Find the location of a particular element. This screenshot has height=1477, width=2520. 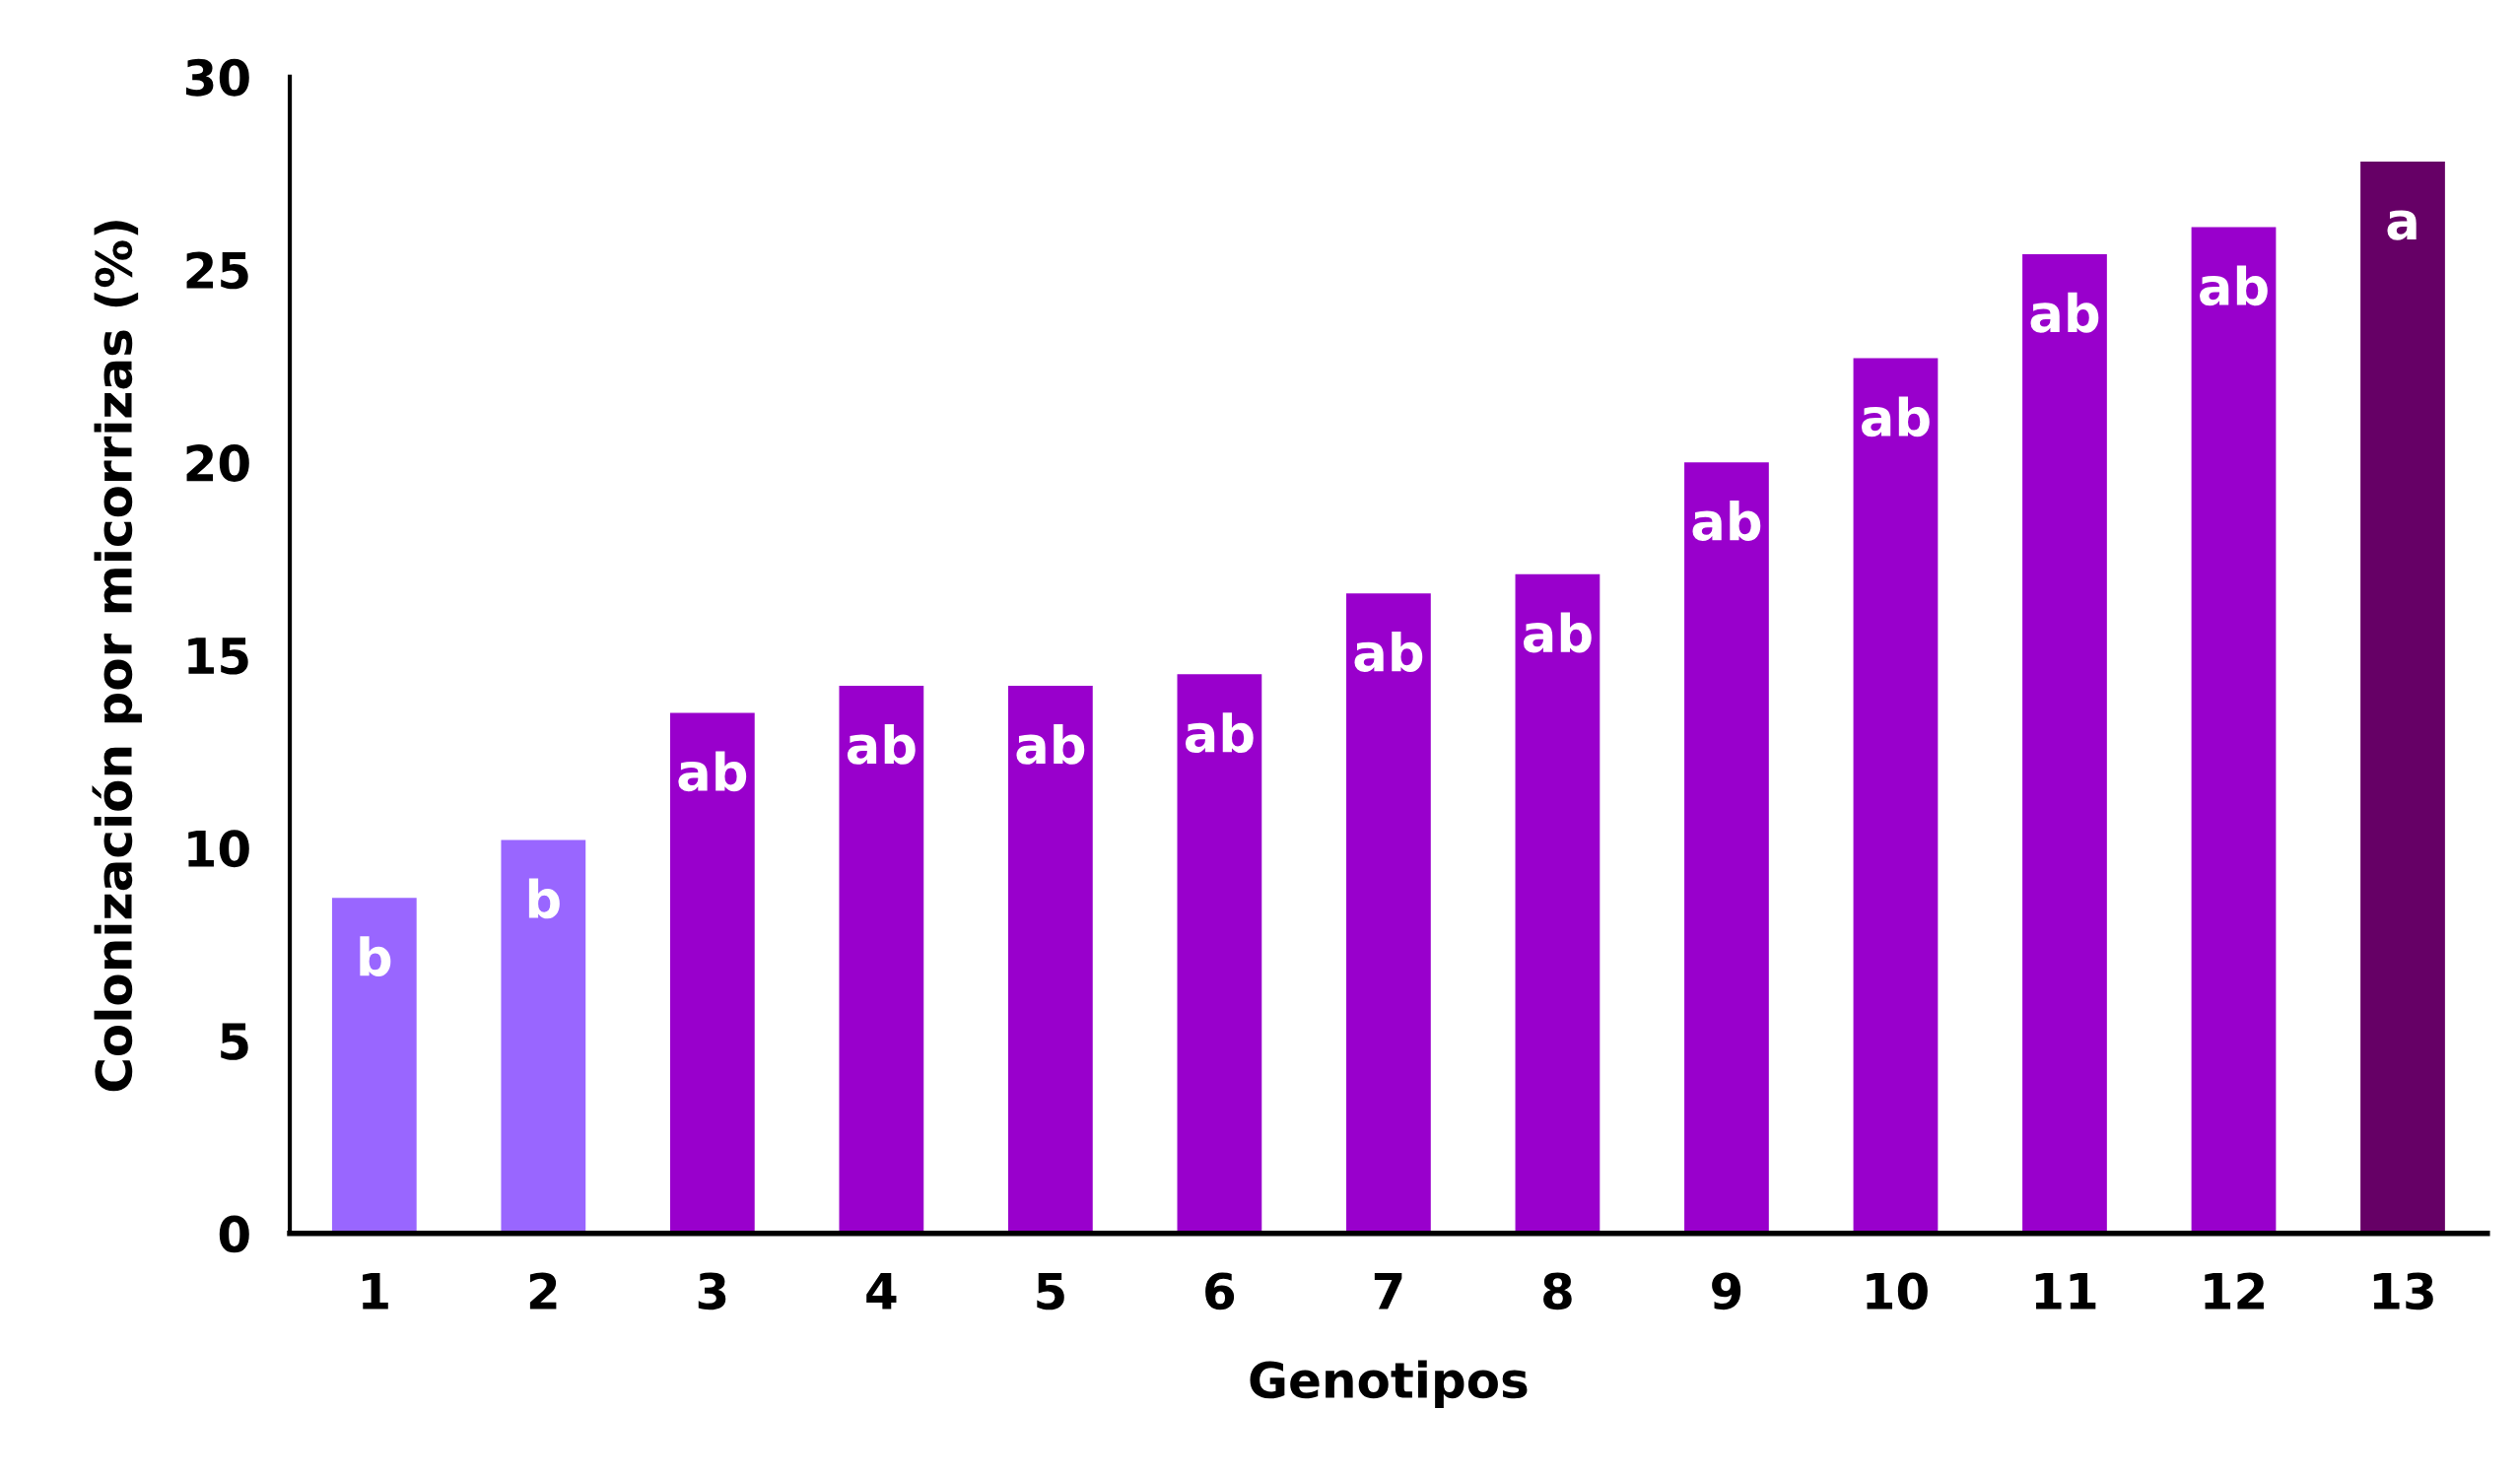

x-axis-title: Genotipos is located at coordinates (1389, 1384).